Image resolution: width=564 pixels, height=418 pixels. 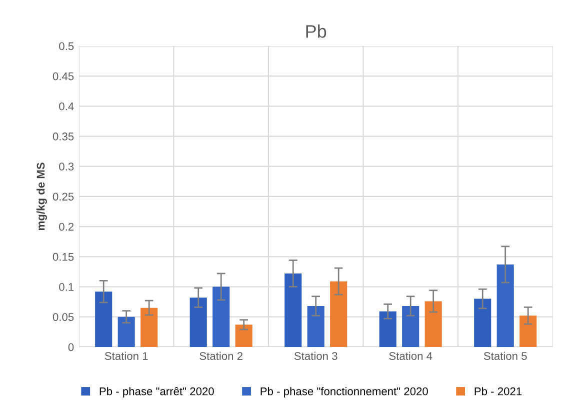 What do you see at coordinates (66, 287) in the screenshot?
I see `y-tick-label: 0.1` at bounding box center [66, 287].